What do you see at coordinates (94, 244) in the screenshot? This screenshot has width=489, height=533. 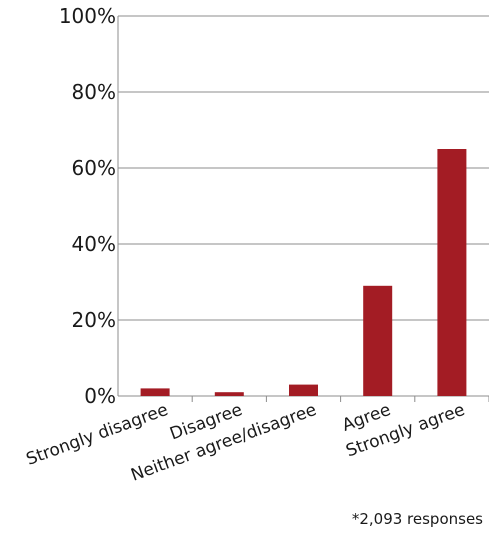 I see `y-tick-label: 40%` at bounding box center [94, 244].